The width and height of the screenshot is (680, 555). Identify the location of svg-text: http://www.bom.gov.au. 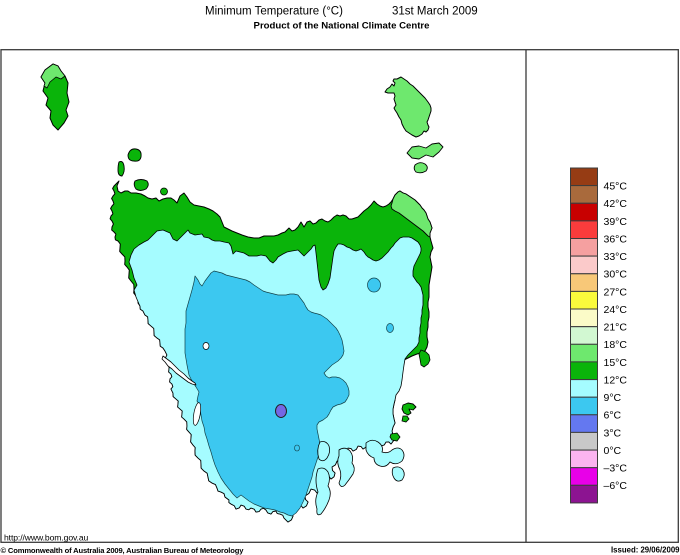
(46, 538).